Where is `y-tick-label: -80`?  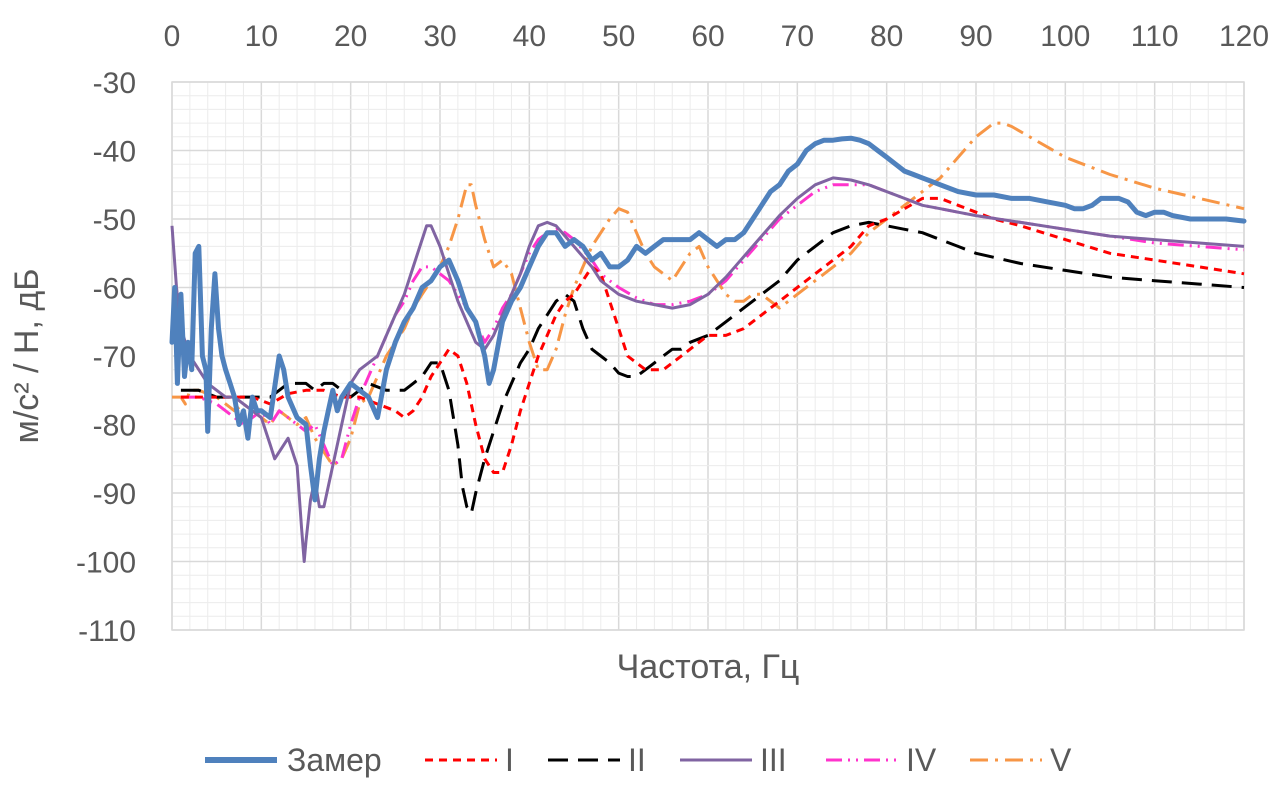
y-tick-label: -80 is located at coordinates (114, 426).